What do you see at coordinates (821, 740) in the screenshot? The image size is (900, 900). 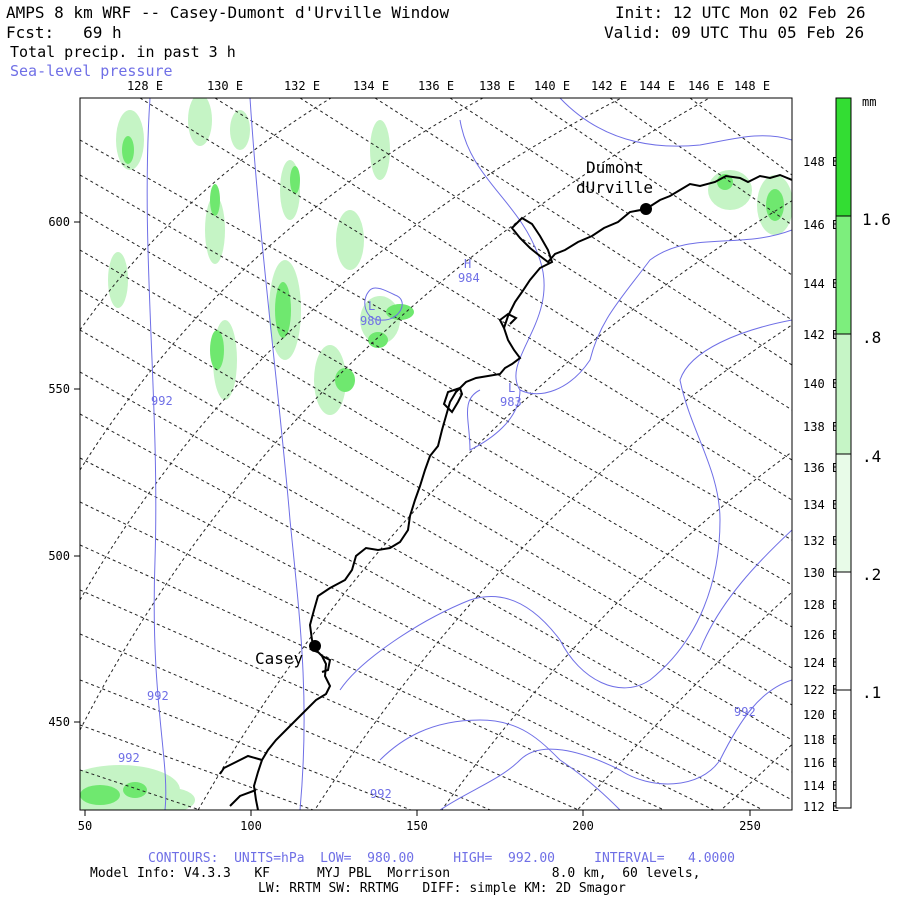 I see `lon-label: 118 E` at bounding box center [821, 740].